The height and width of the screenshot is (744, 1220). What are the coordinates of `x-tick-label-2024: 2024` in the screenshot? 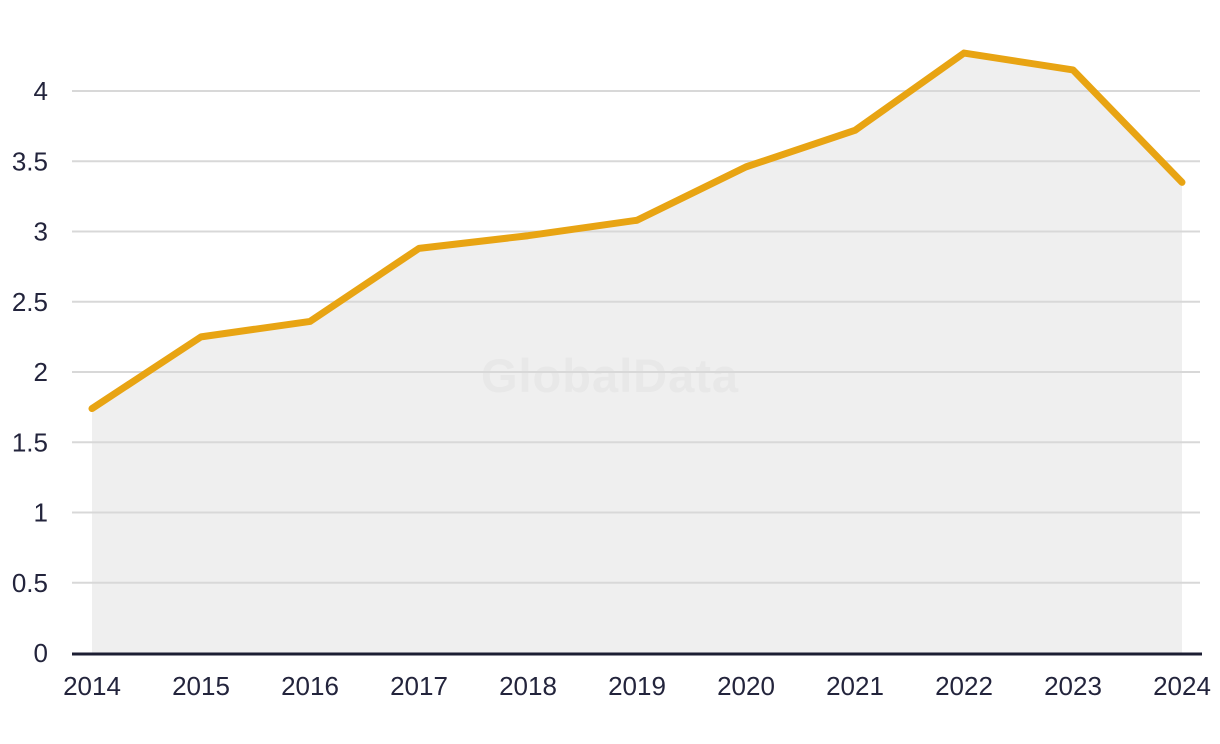 It's located at (1182, 686).